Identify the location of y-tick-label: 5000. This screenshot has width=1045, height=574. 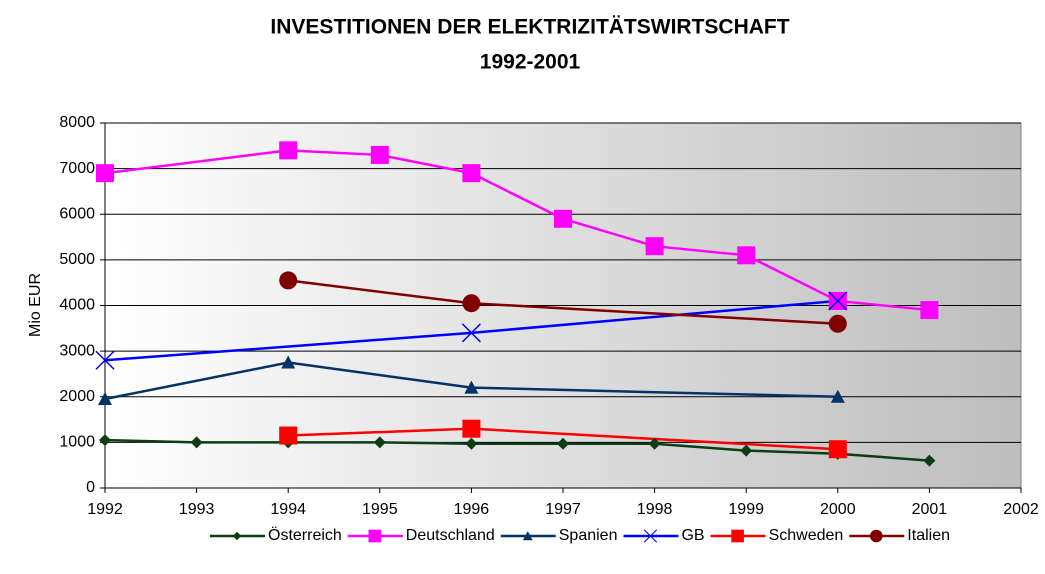
(77, 259).